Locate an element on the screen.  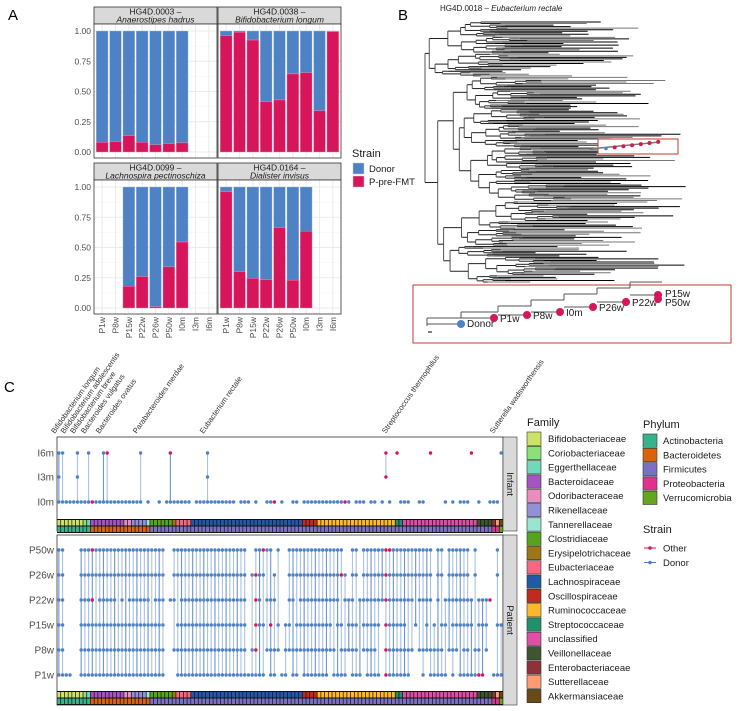
strain-key-point is located at coordinates (650, 548).